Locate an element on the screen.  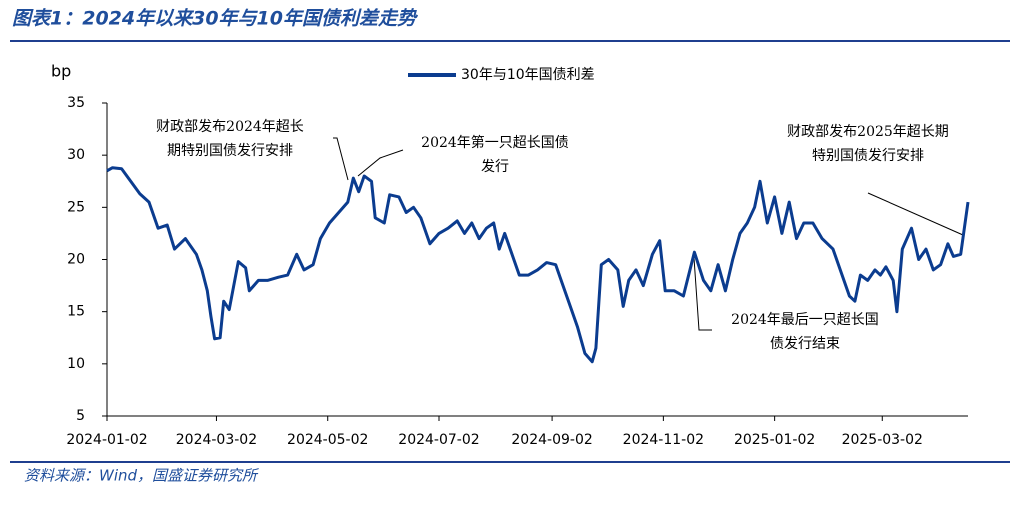
x-tick-label: 2024-01-02 is located at coordinates (106, 440).